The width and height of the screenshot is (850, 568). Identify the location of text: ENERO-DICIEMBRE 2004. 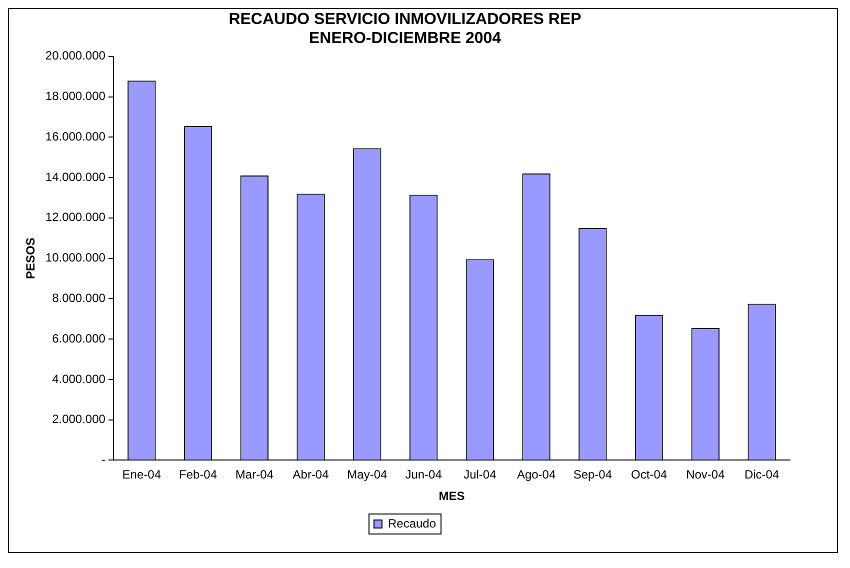
(405, 39).